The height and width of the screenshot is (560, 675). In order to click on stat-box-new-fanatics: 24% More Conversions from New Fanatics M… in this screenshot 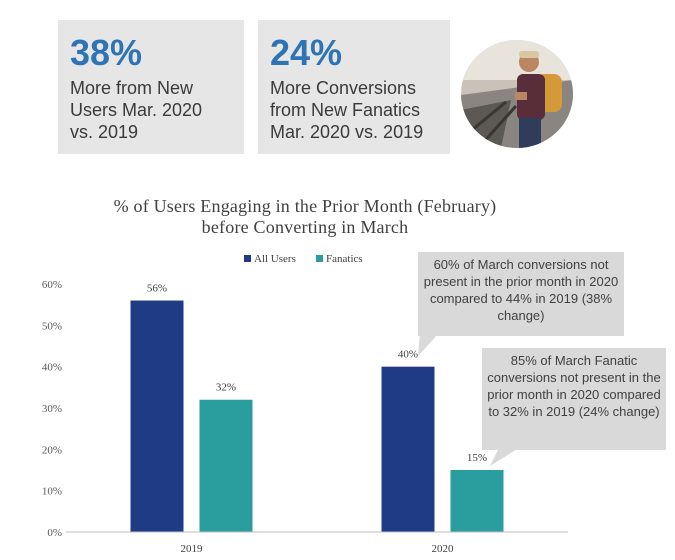, I will do `click(354, 87)`.